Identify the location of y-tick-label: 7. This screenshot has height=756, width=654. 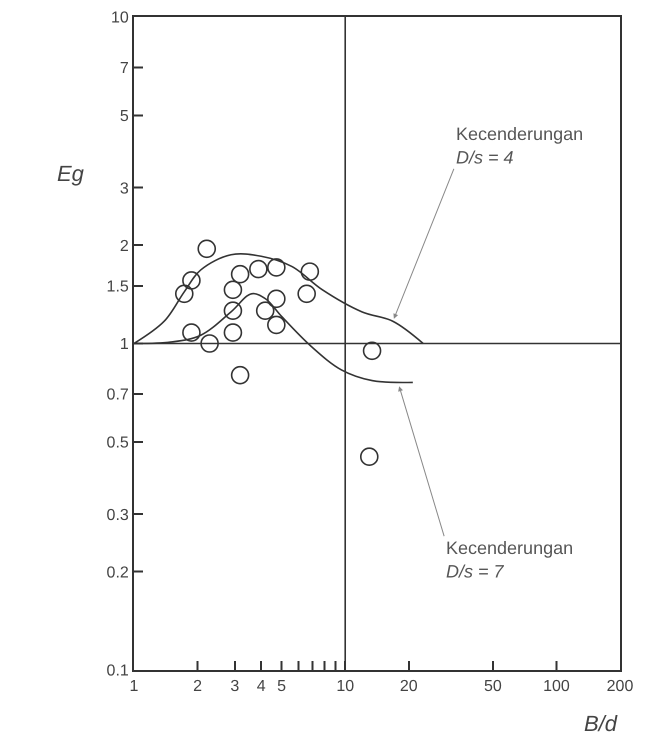
(124, 69).